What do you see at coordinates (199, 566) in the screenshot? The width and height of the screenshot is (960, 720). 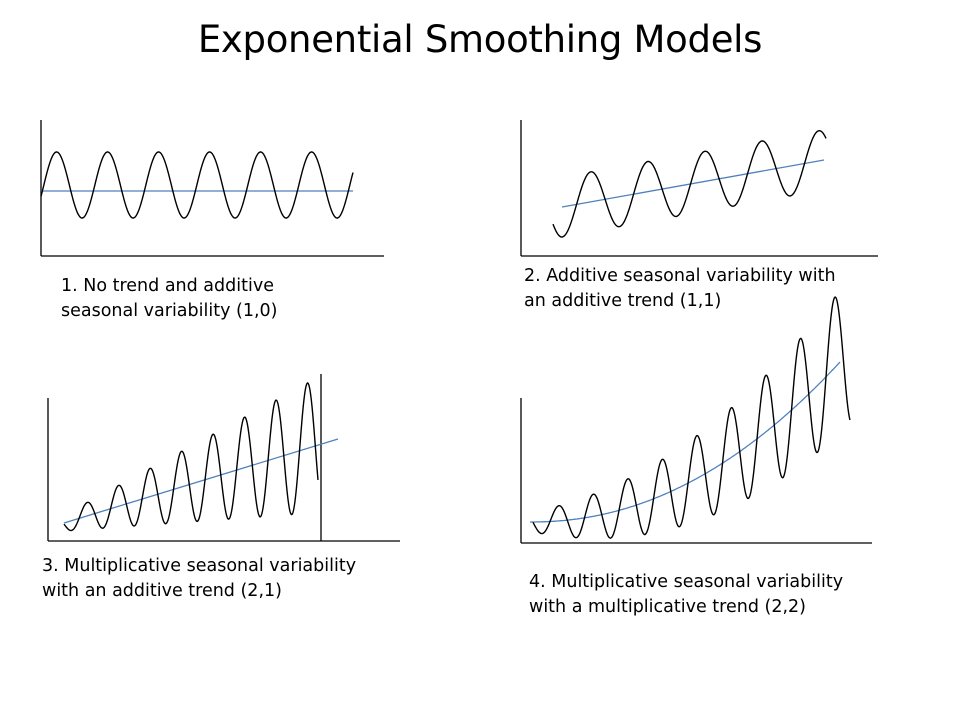 I see `panel-3-caption-line-1: 3. Multiplicative seasonal variability` at bounding box center [199, 566].